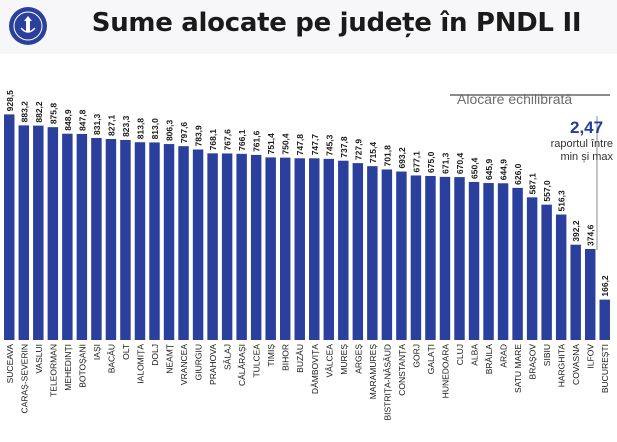  What do you see at coordinates (605, 368) in the screenshot?
I see `category-label: BUCUREȘTI` at bounding box center [605, 368].